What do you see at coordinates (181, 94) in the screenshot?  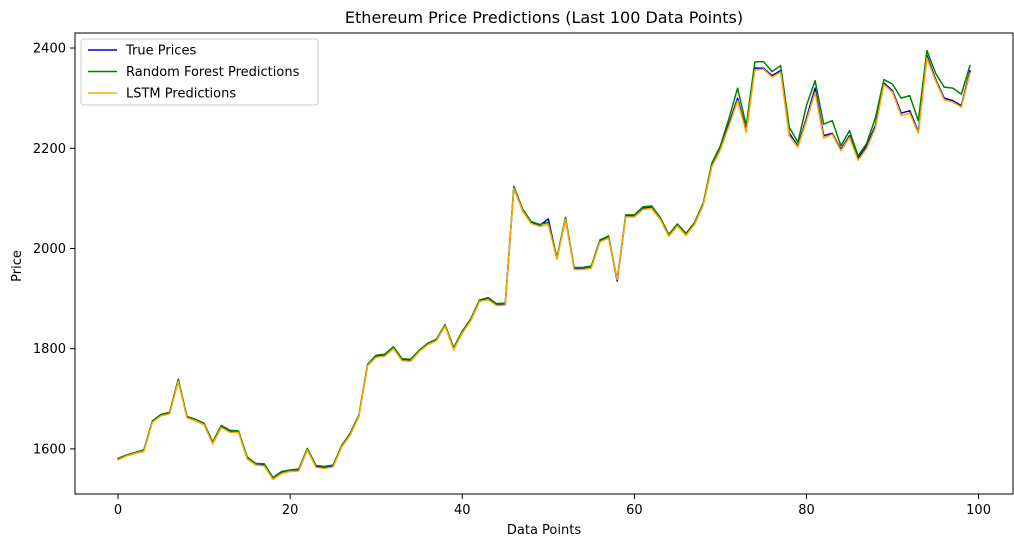 I see `legend-label-3: LSTM Predictions` at bounding box center [181, 94].